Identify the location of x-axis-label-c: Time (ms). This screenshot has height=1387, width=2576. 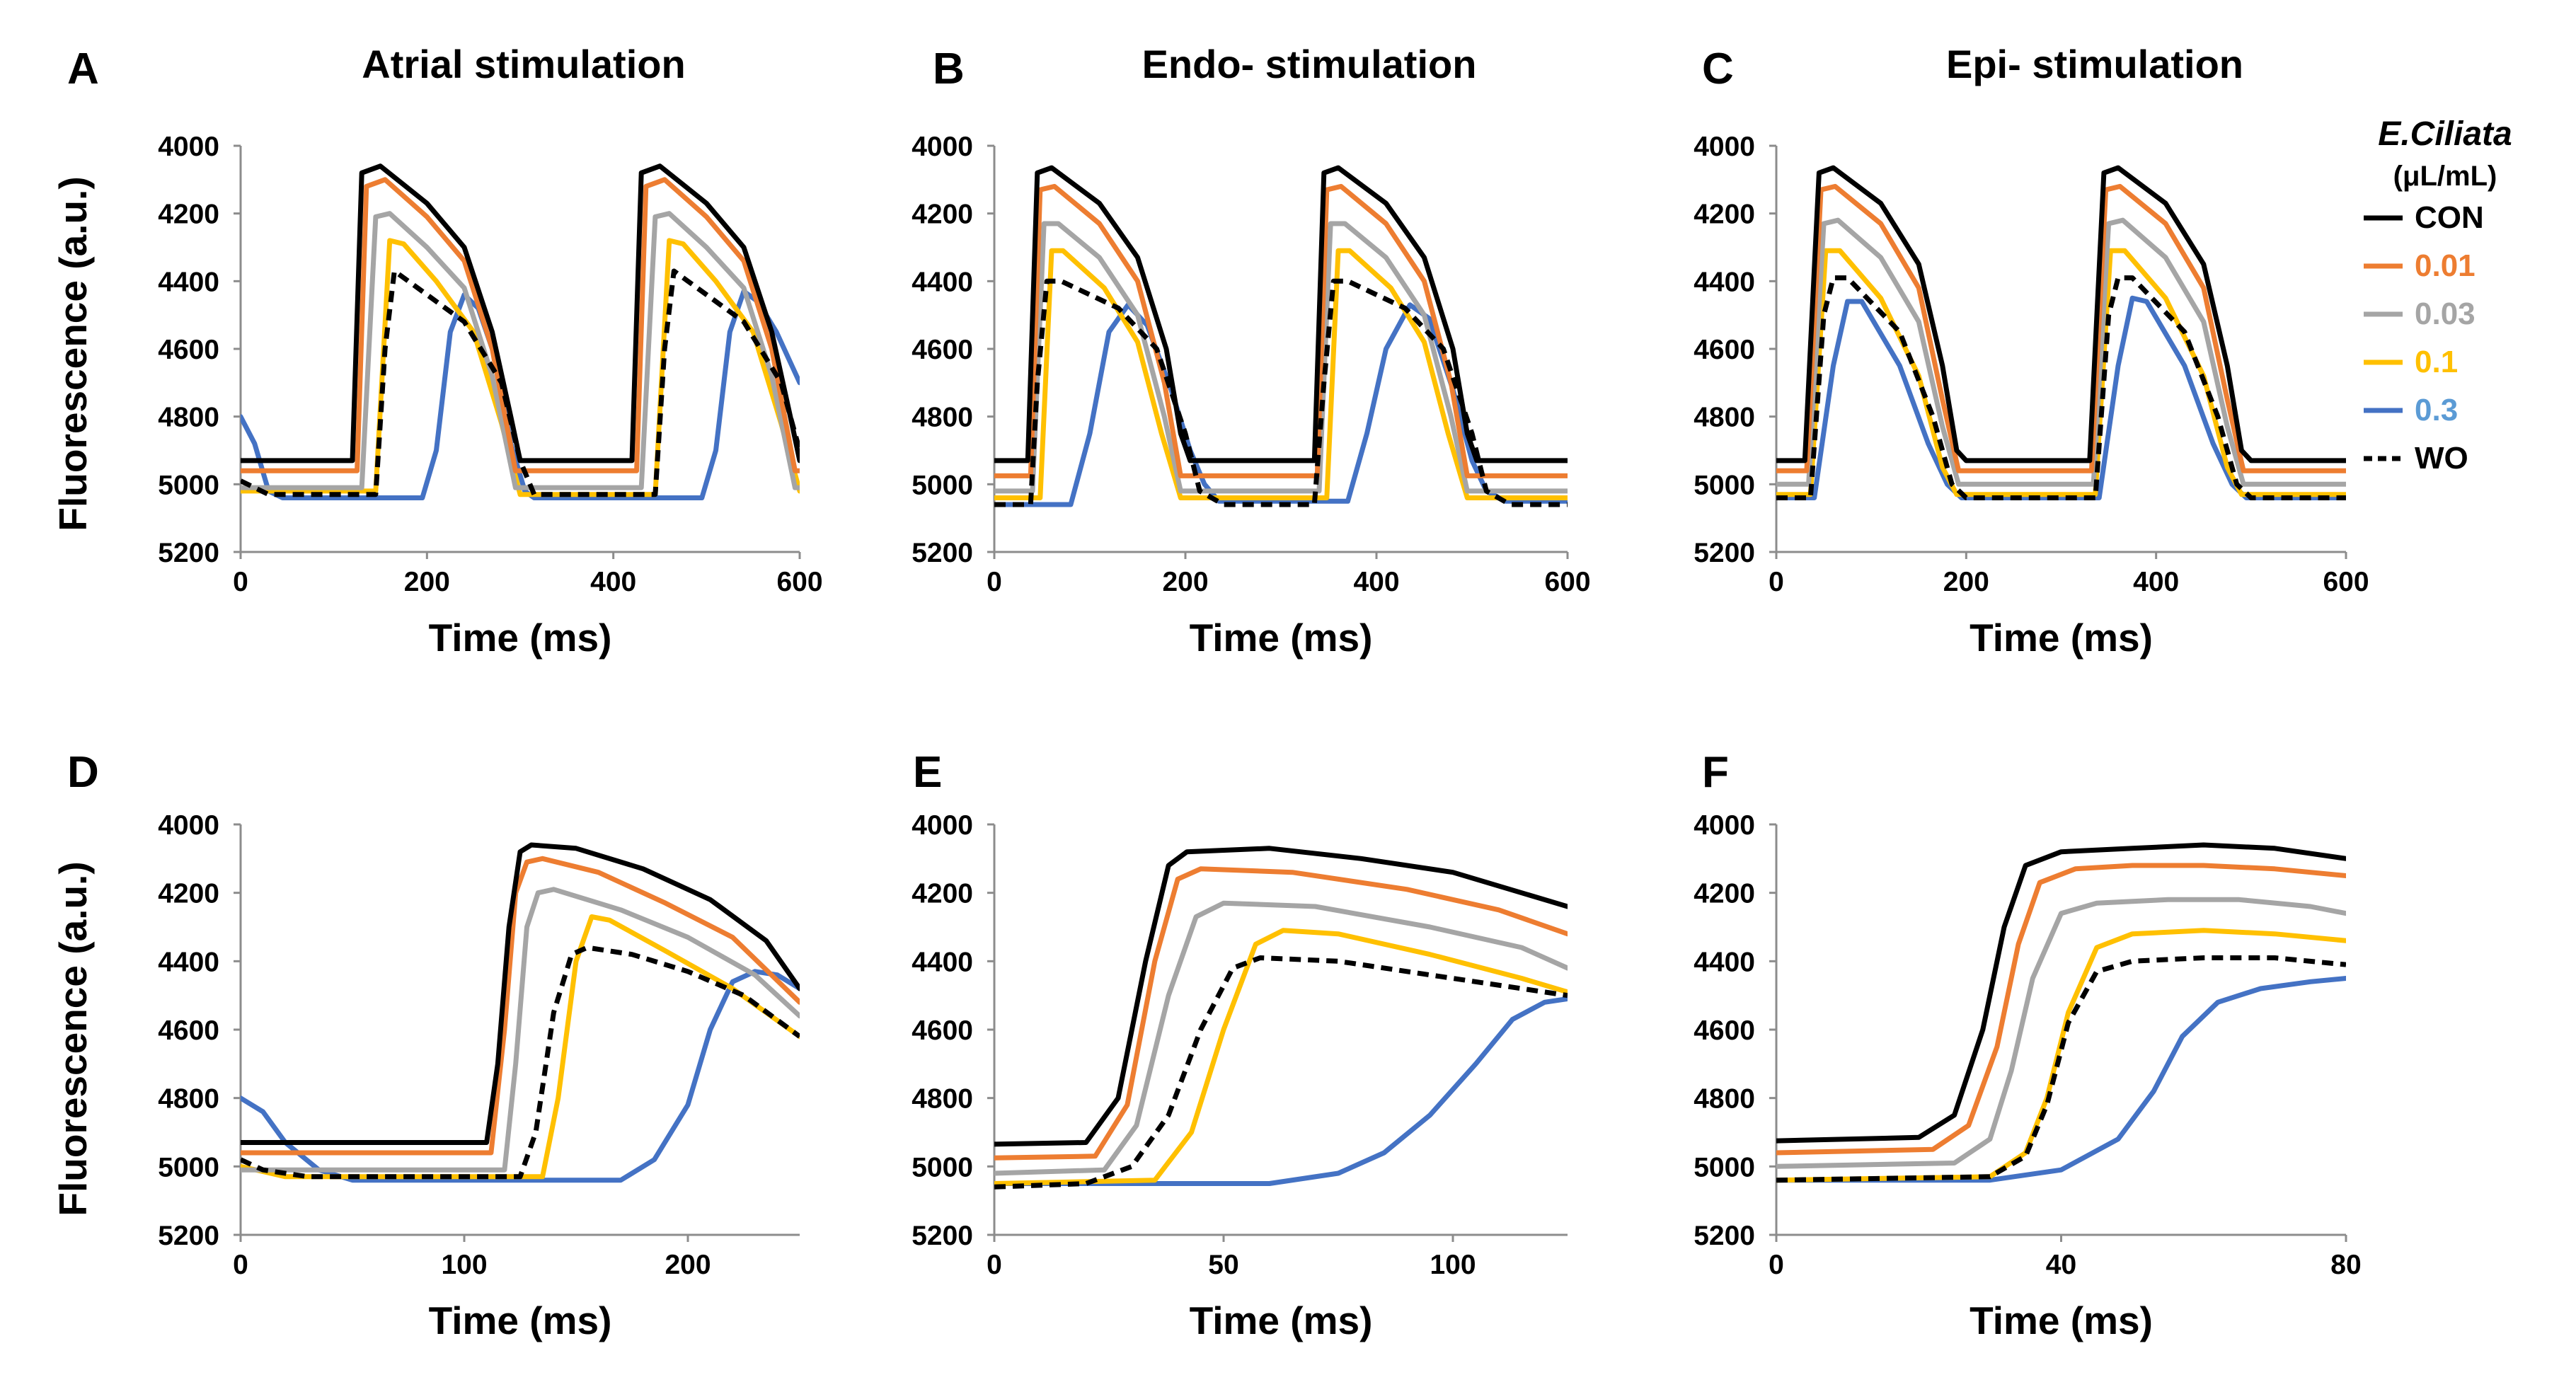
(2061, 638).